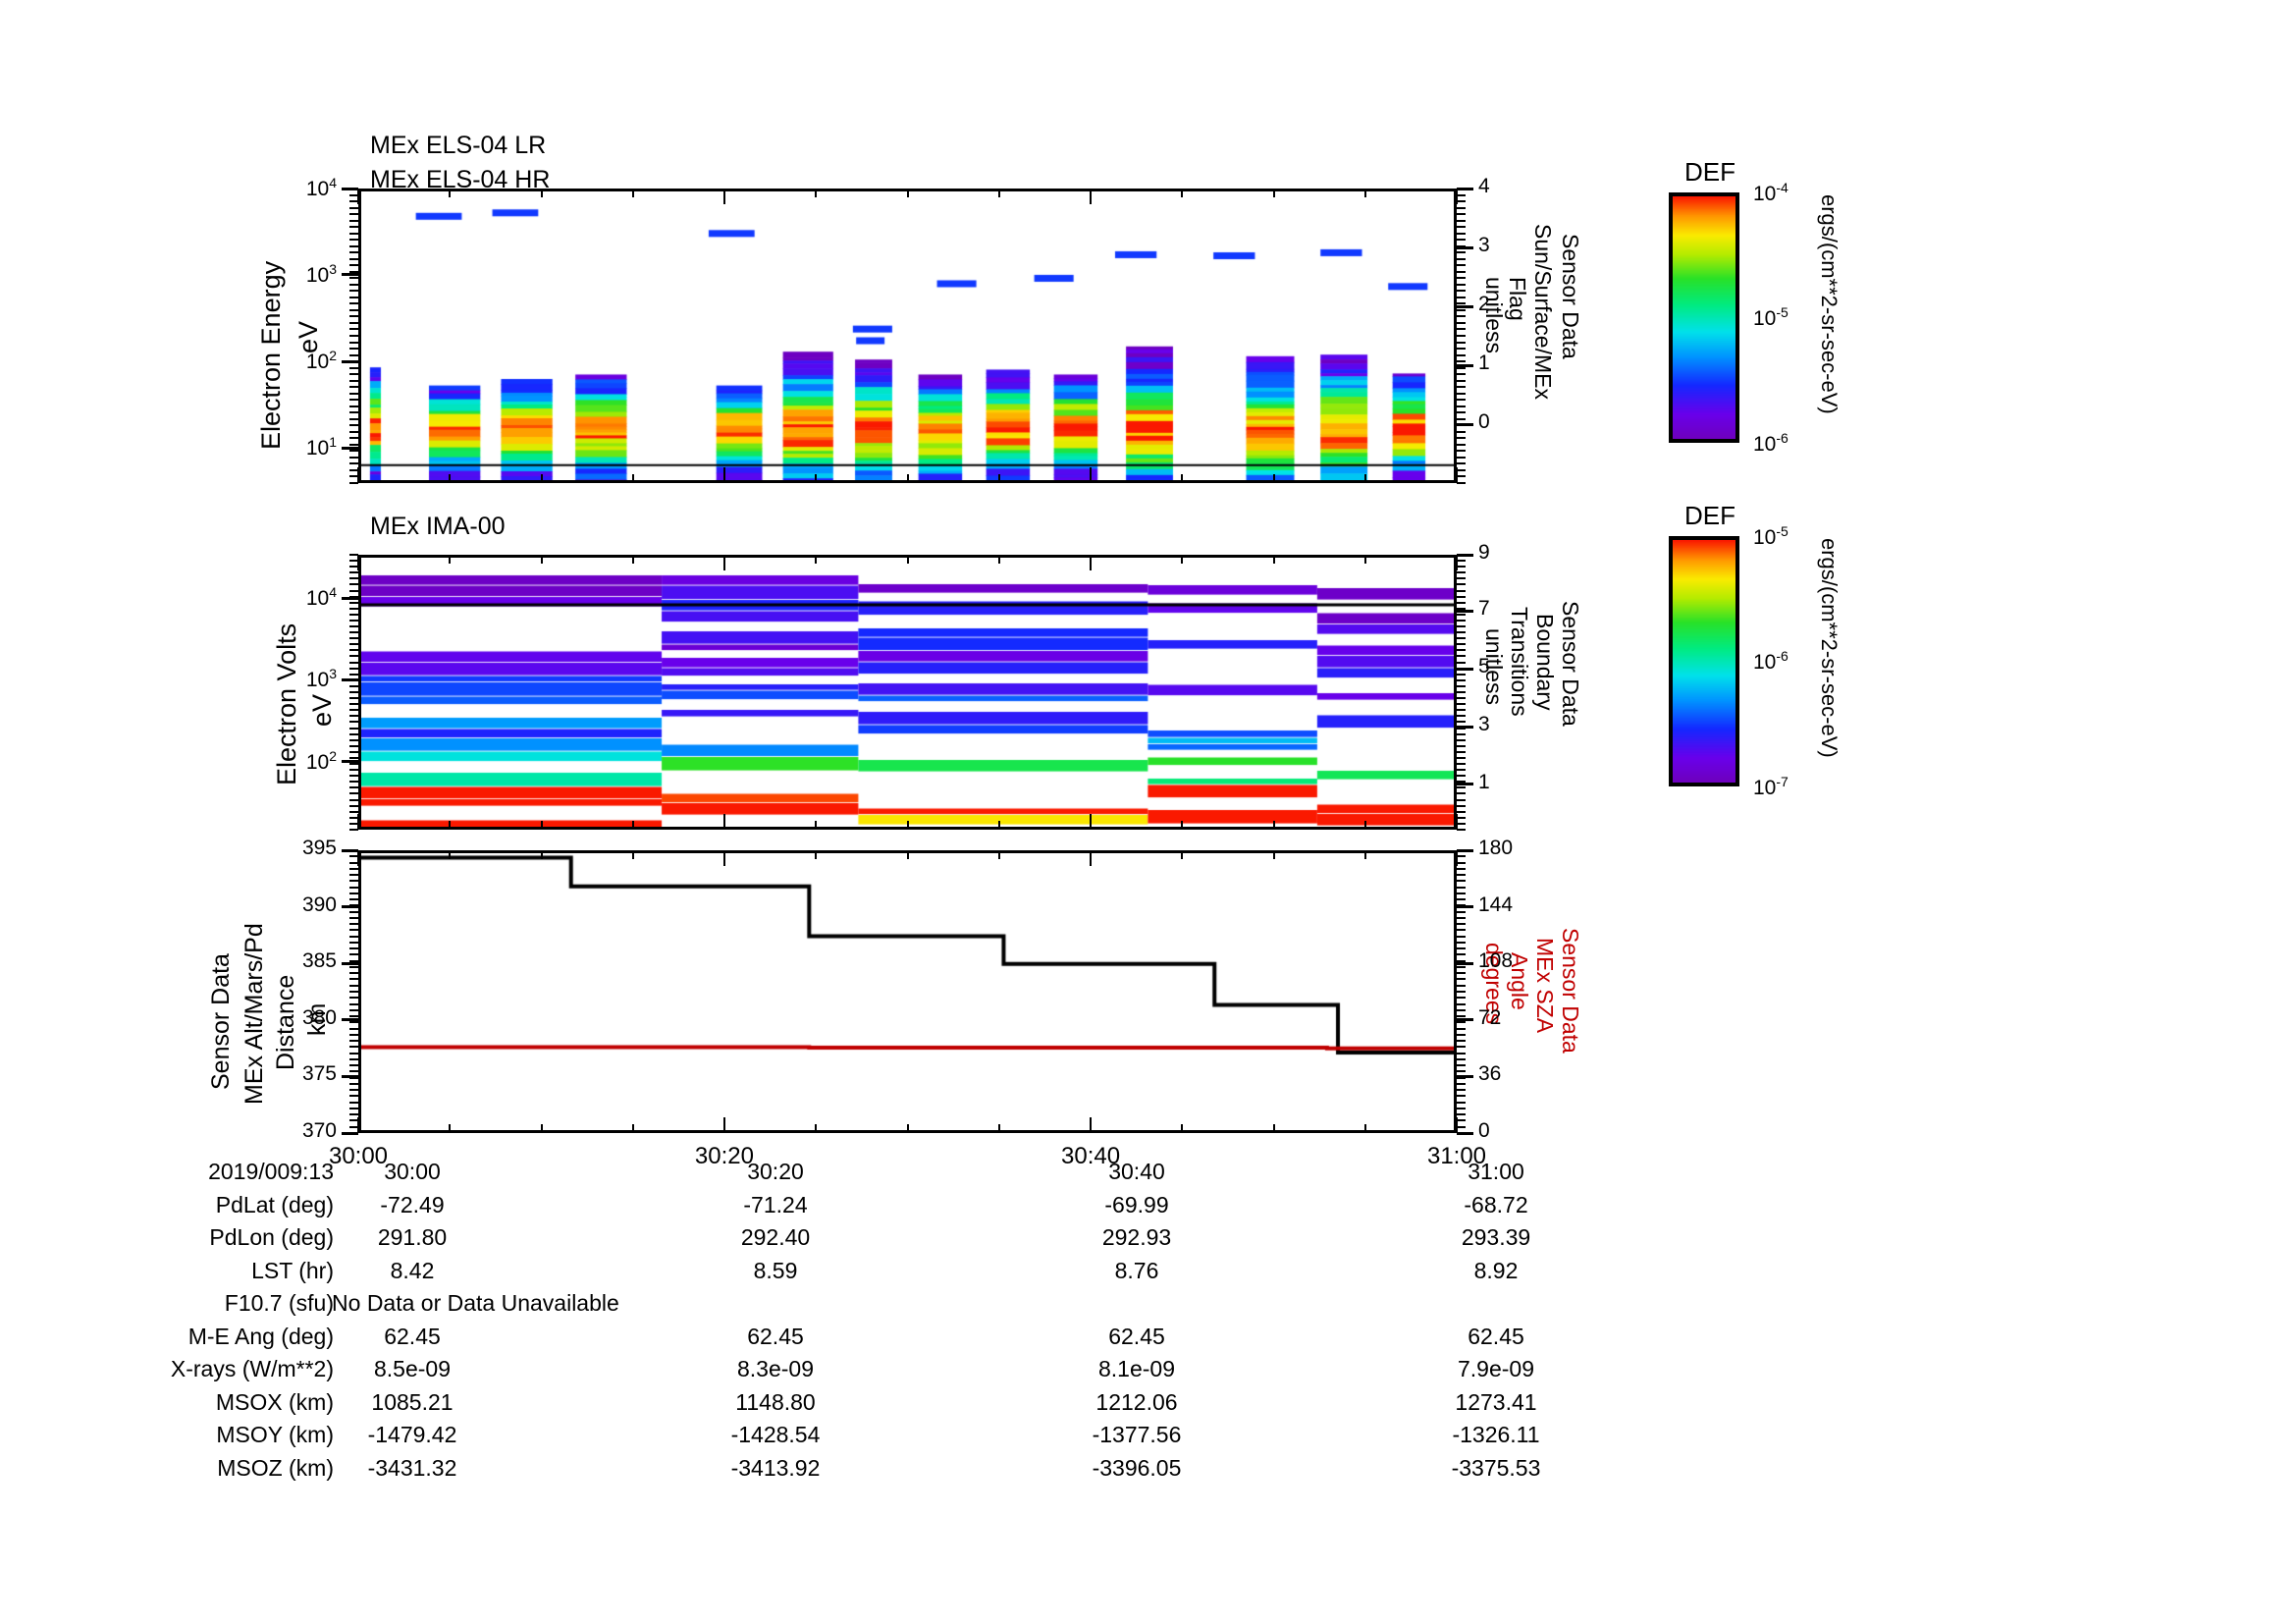 This screenshot has width=2296, height=1623. Describe the element at coordinates (1484, 1130) in the screenshot. I see `ytick-right-label-2-5: 0` at that location.